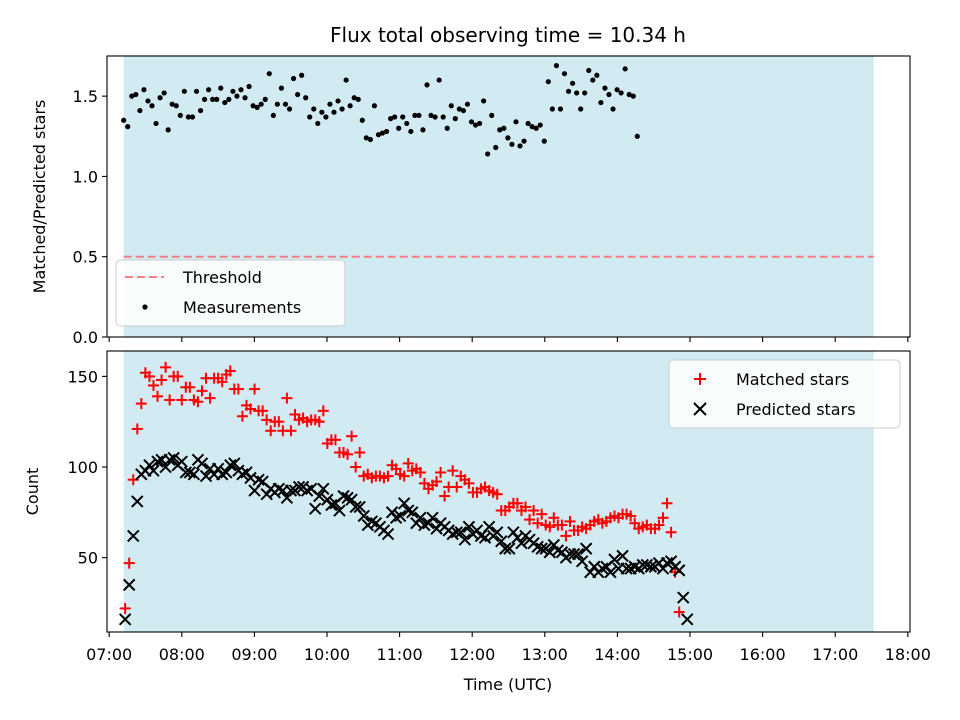  I want to click on bottom-y-tick-label: 100, so click(82, 467).